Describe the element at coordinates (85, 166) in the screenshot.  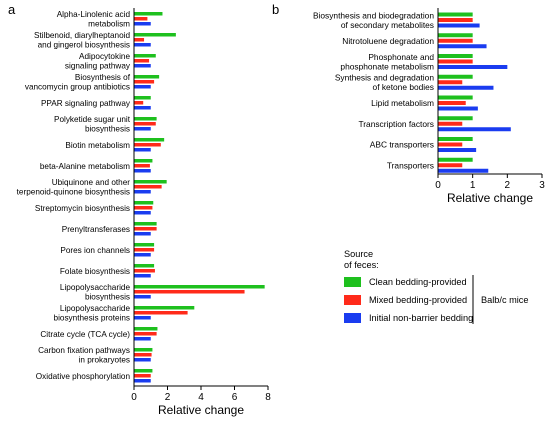
I see `category-label: beta-Alanine metabolism` at that location.